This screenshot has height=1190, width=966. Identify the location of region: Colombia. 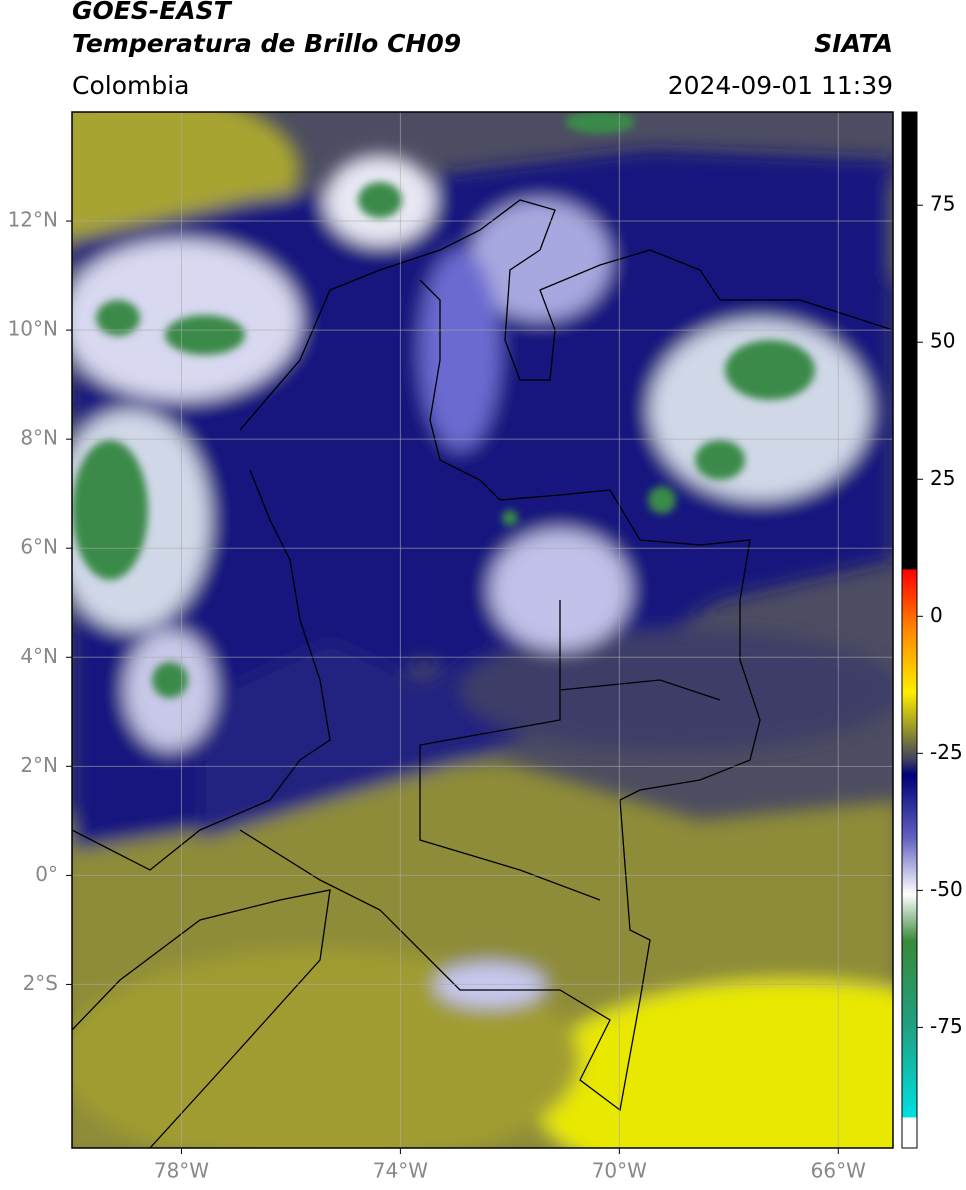
(130, 85).